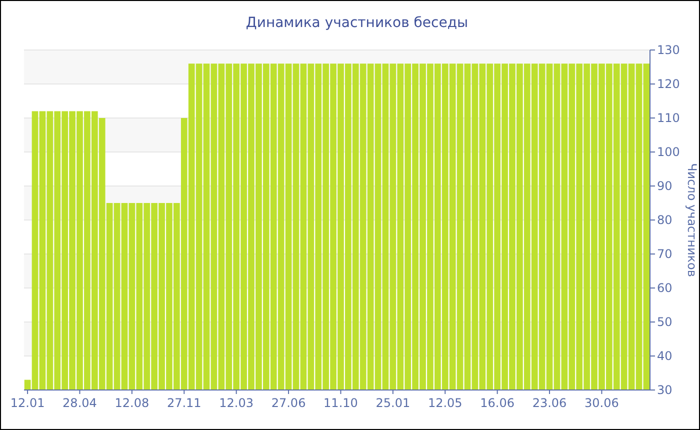 This screenshot has width=700, height=430. Describe the element at coordinates (664, 390) in the screenshot. I see `y-tick-label: 30` at that location.